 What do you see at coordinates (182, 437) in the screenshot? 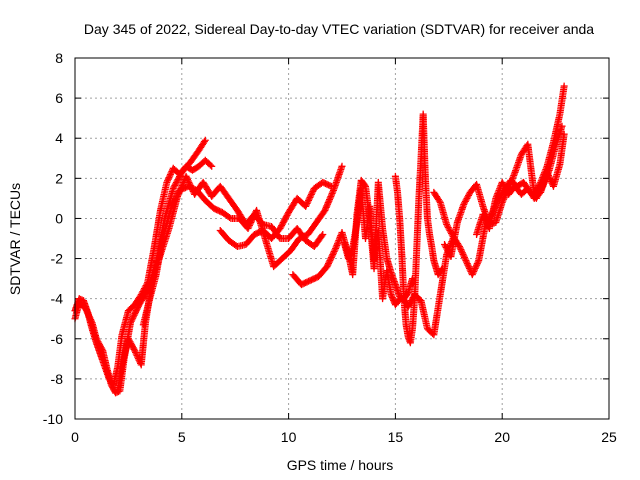
I see `x-tick-label: 5` at bounding box center [182, 437].